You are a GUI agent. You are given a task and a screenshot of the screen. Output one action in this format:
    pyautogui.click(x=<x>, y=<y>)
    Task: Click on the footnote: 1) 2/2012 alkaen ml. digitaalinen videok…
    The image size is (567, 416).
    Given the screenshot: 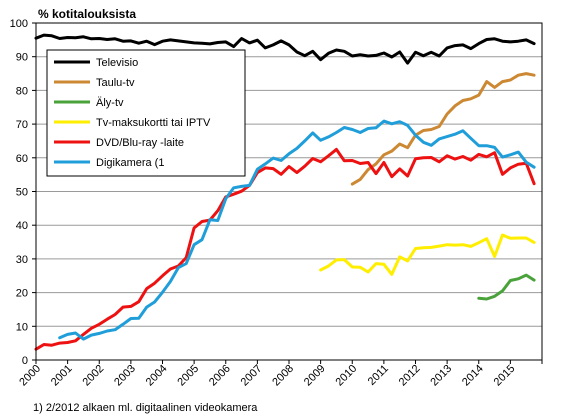 What is the action you would take?
    pyautogui.click(x=145, y=408)
    